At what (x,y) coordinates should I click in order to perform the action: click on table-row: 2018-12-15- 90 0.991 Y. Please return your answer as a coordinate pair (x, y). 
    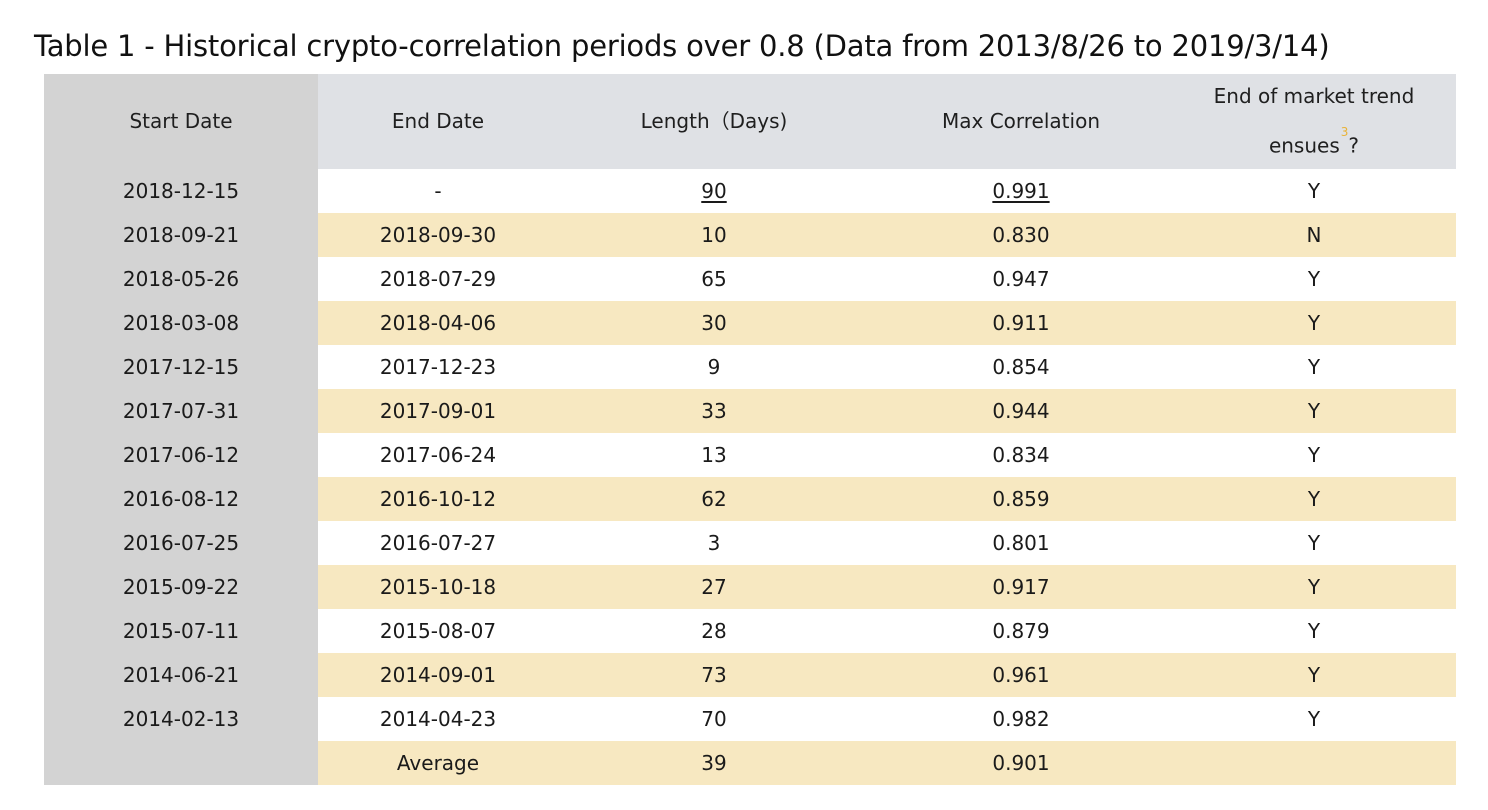
    Looking at the image, I should click on (750, 190).